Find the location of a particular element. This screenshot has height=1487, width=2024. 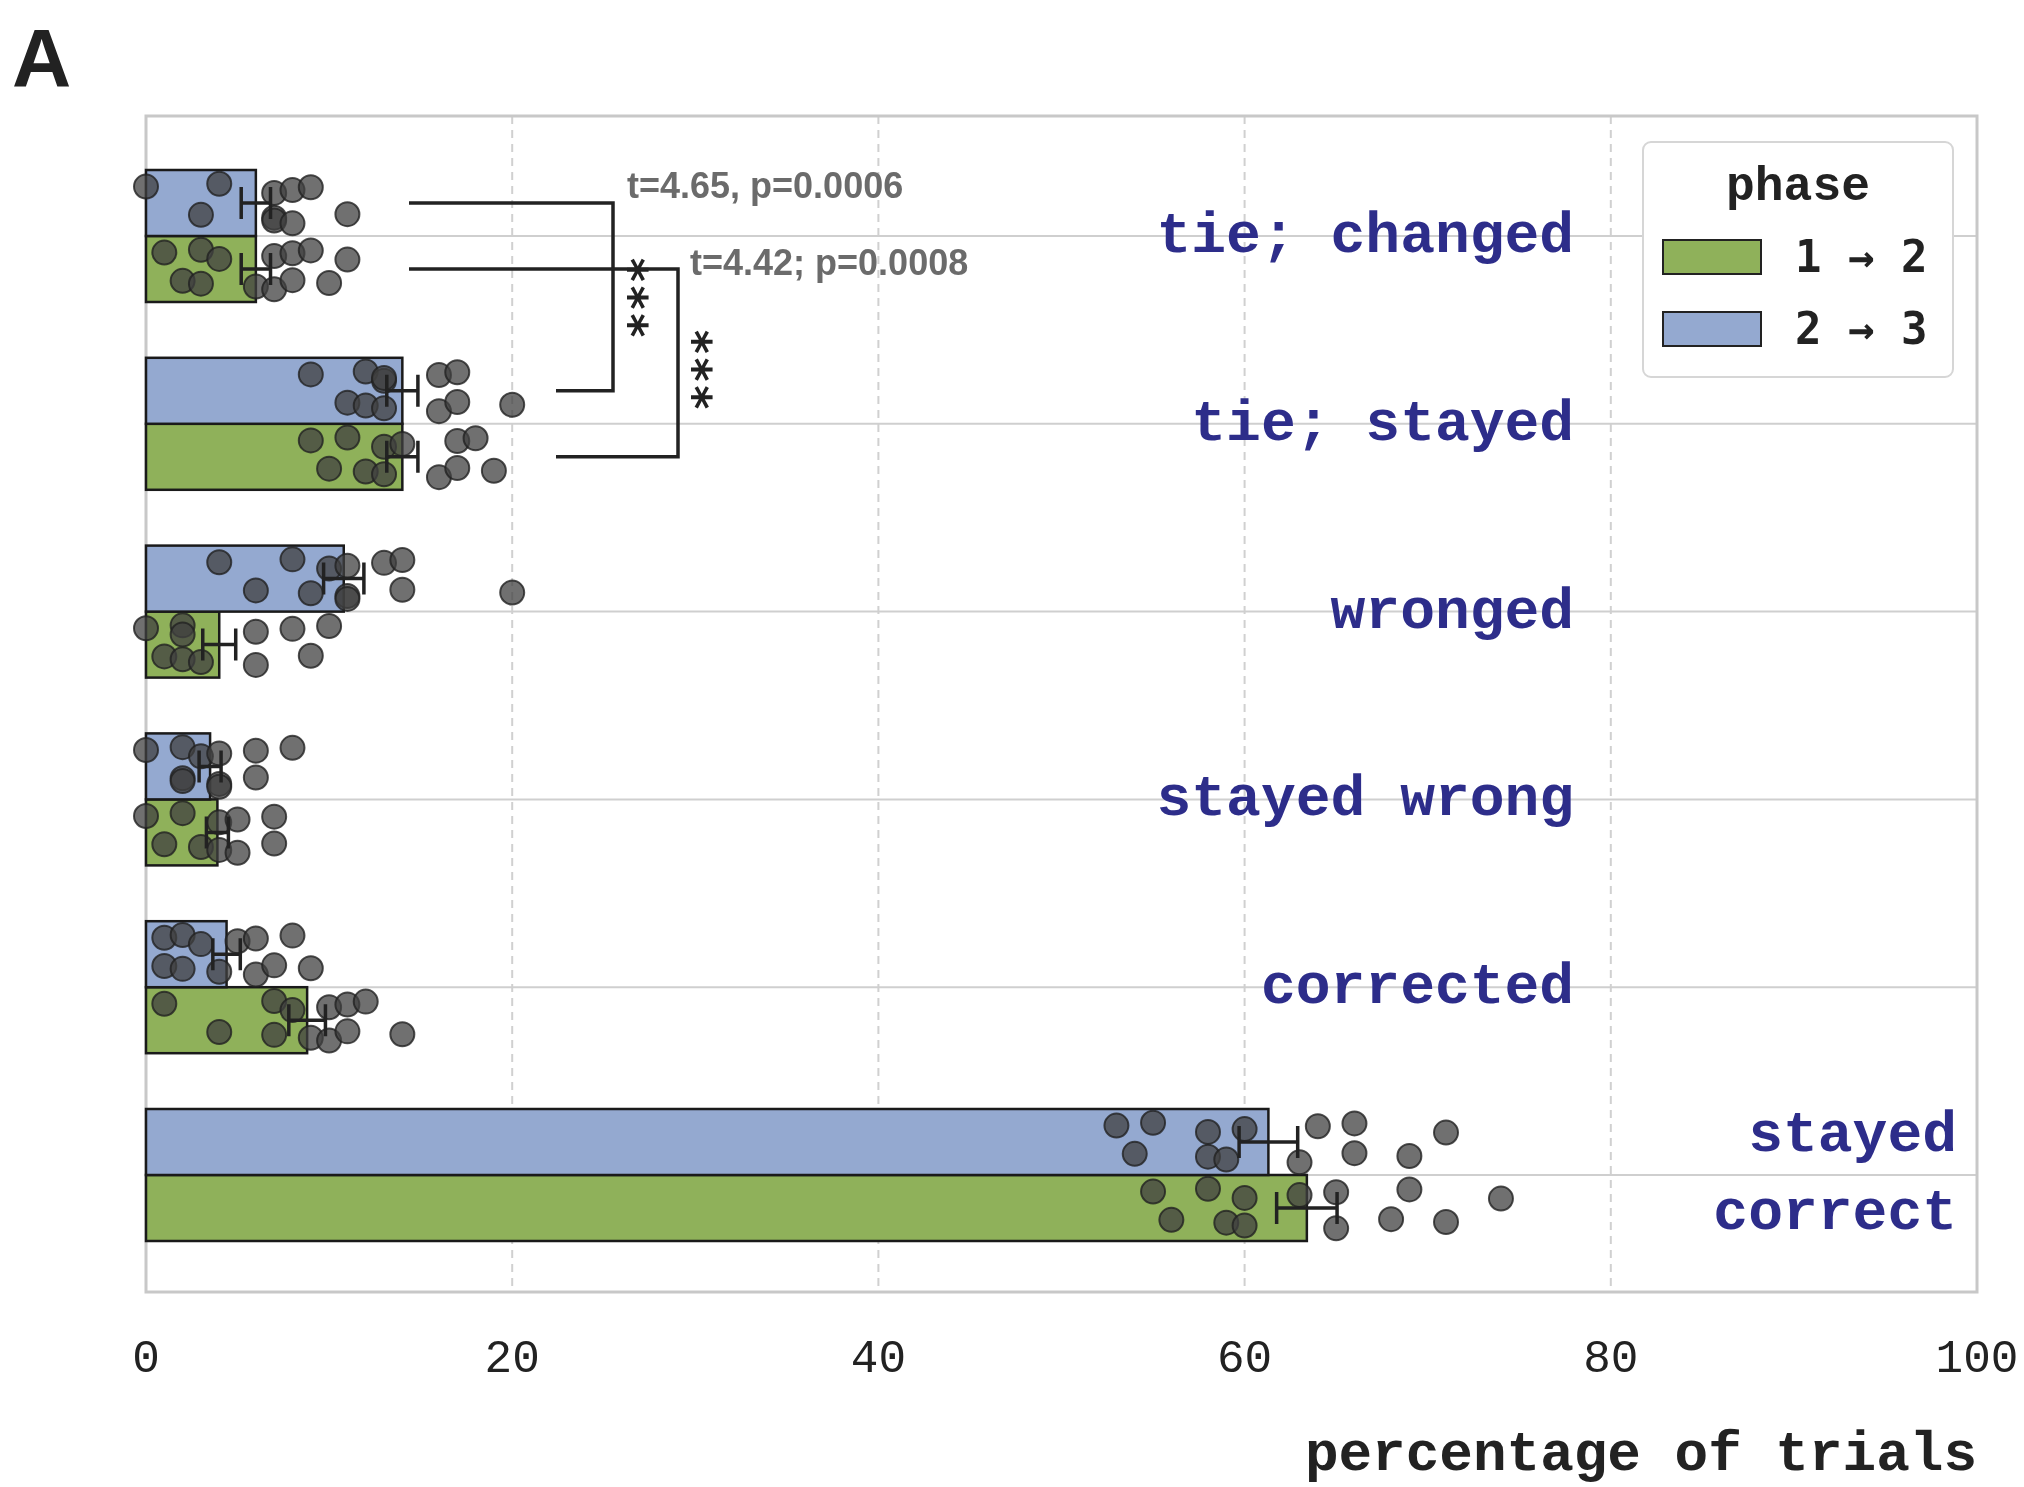

y-tick-label: wronged is located at coordinates (1452, 612).